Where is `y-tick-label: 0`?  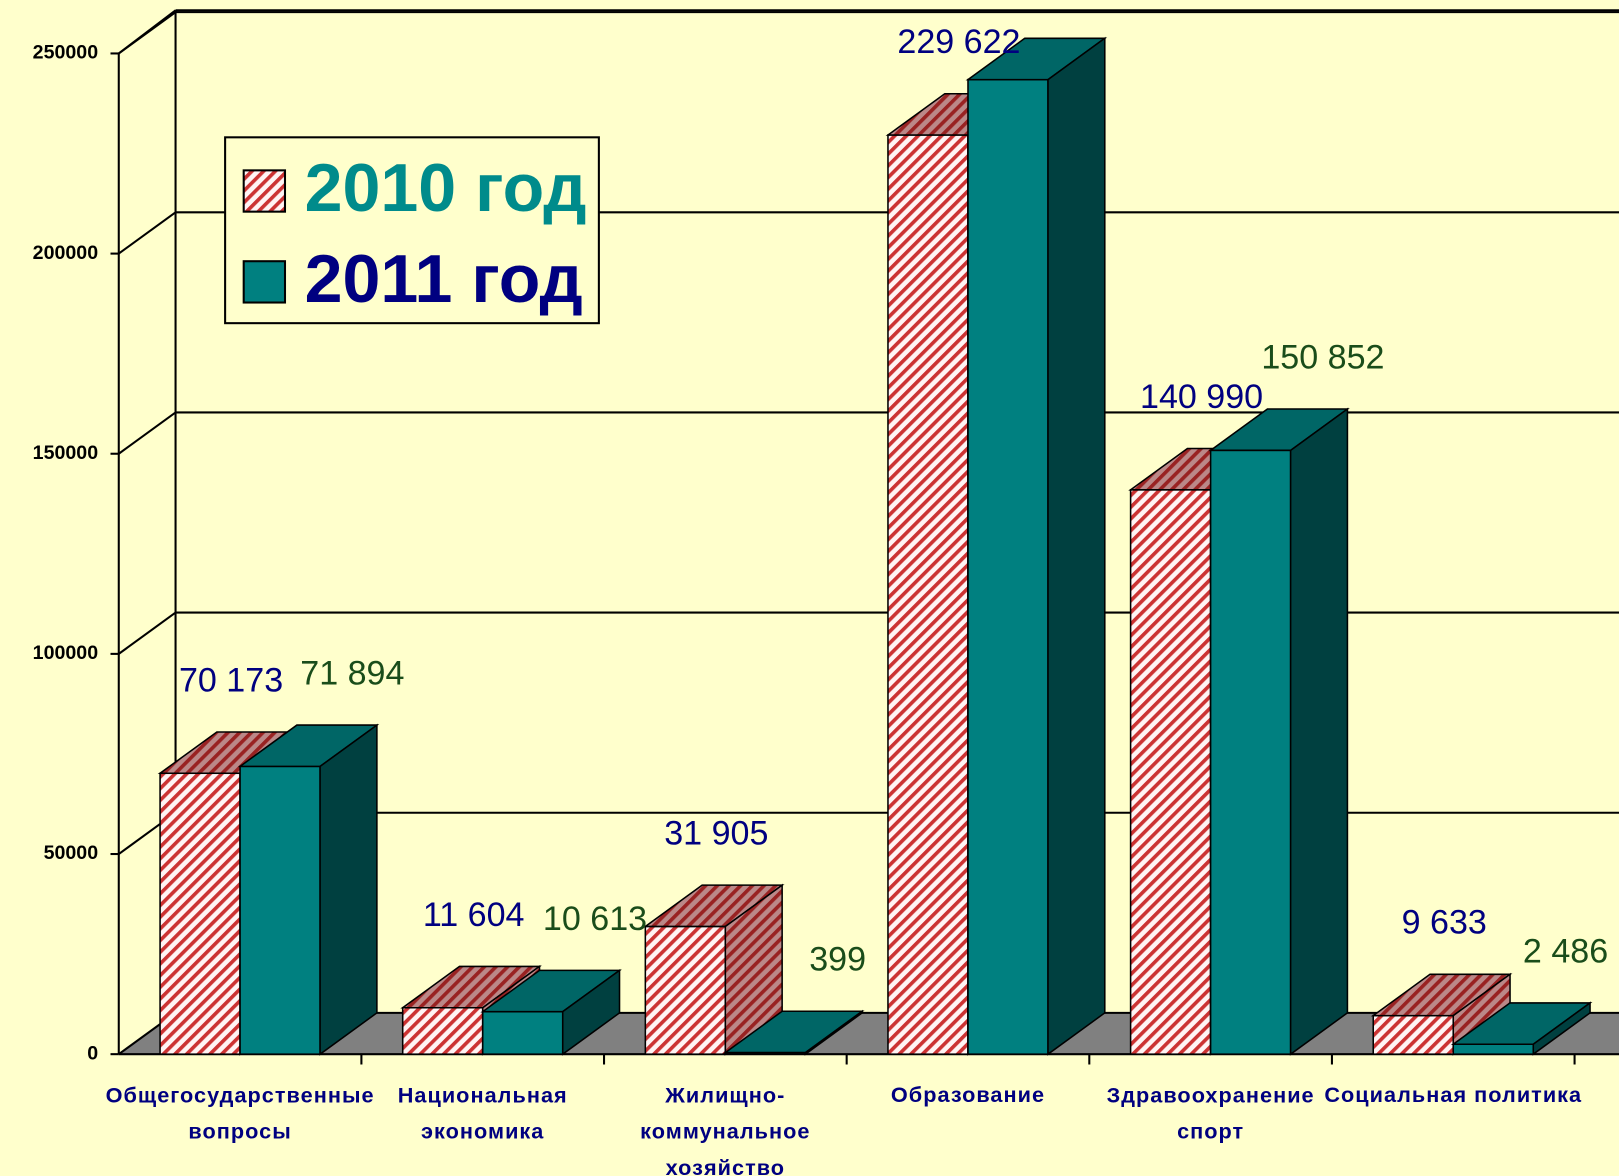 y-tick-label: 0 is located at coordinates (92, 1053).